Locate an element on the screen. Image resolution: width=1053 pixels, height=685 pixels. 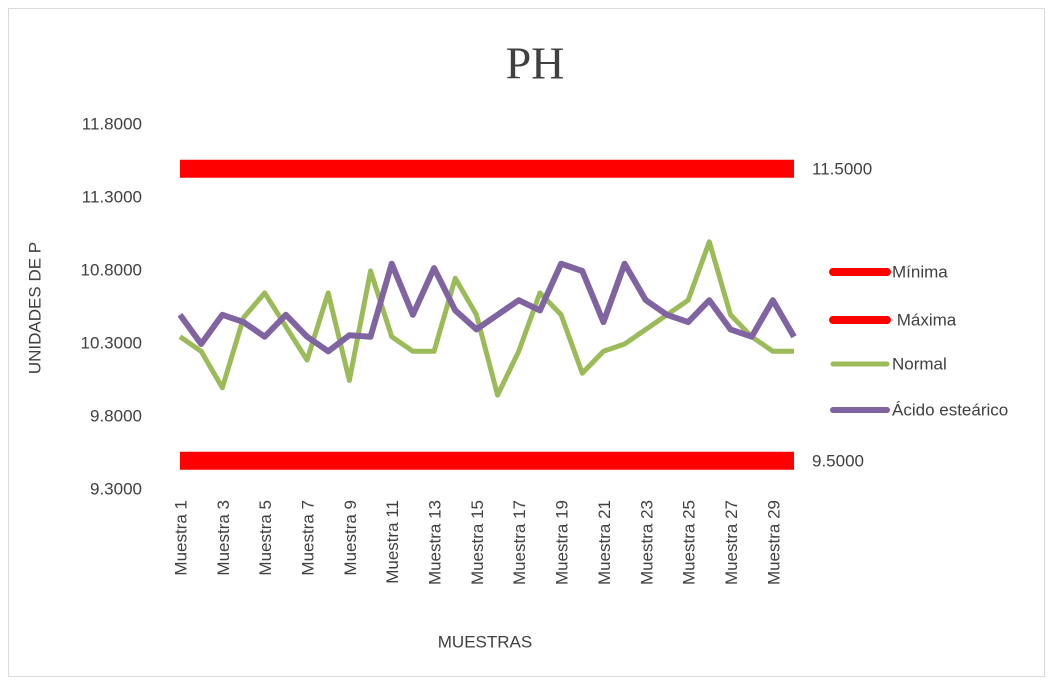
x-tick-label: Muestra 19 is located at coordinates (562, 542).